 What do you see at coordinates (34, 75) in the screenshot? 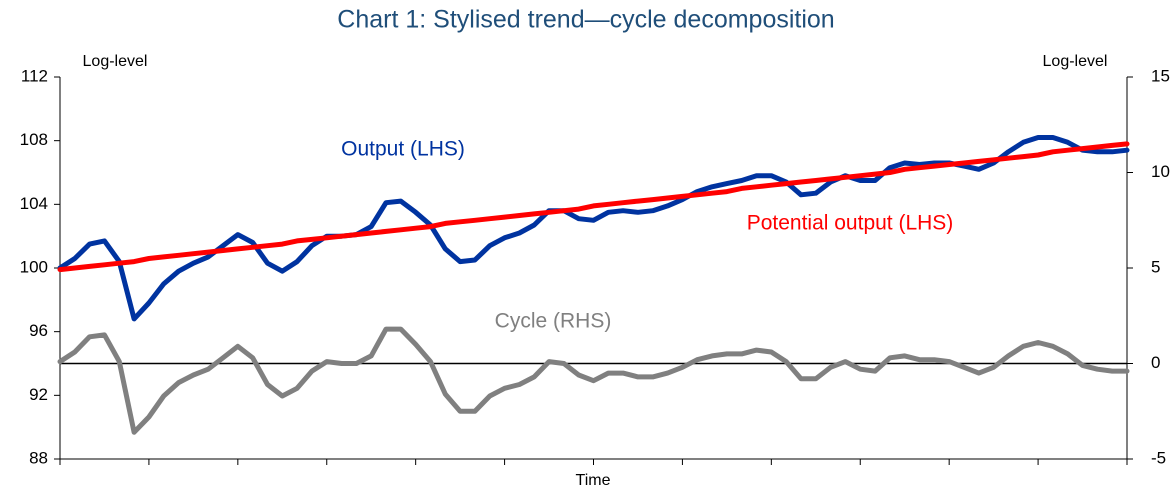
I see `y-tick-label: 112` at bounding box center [34, 75].